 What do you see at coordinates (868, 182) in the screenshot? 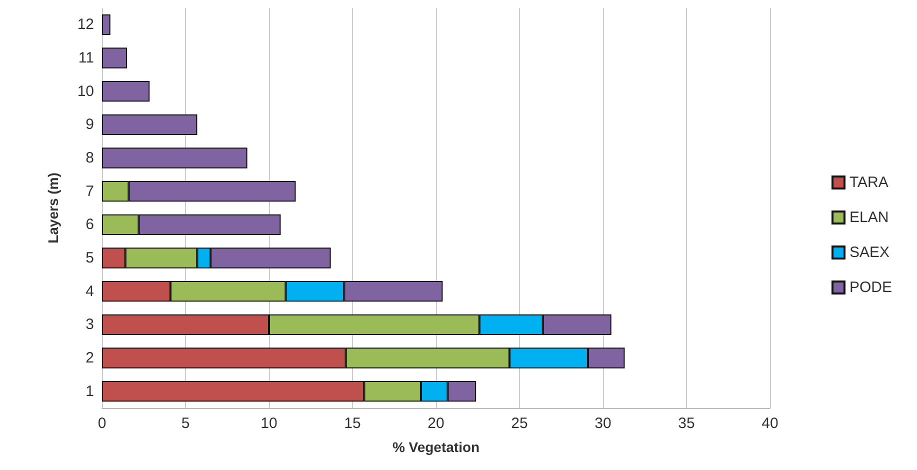
I see `legend-label: TARA` at bounding box center [868, 182].